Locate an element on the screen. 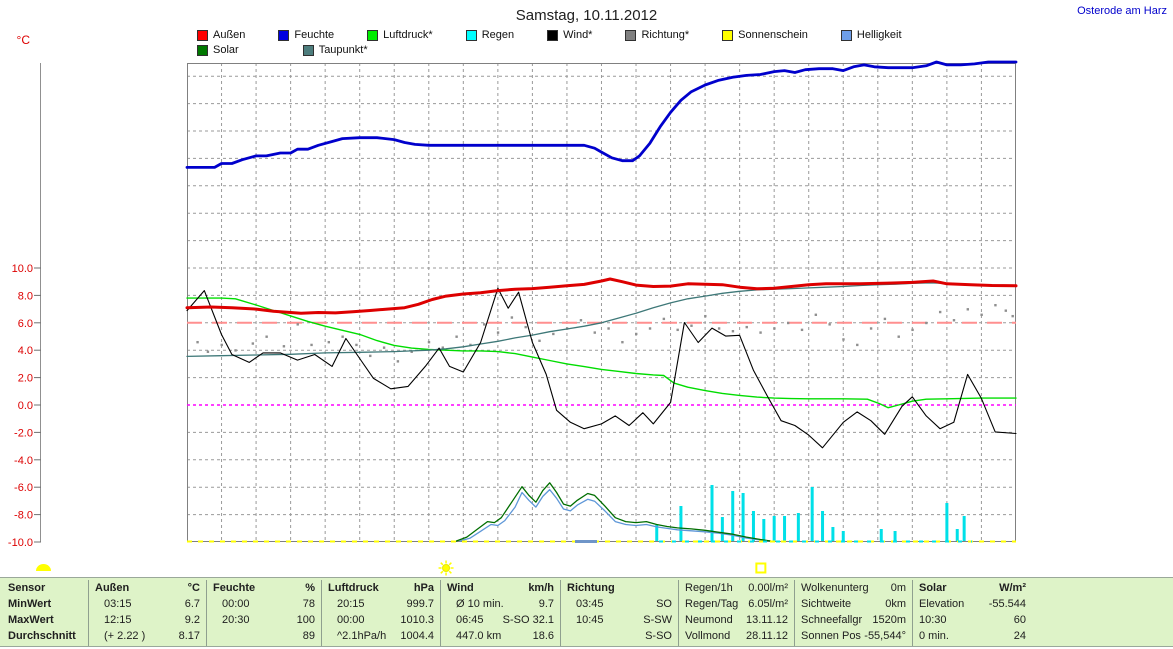  legend-item-helligkeit: Helligkeit is located at coordinates (871, 35).